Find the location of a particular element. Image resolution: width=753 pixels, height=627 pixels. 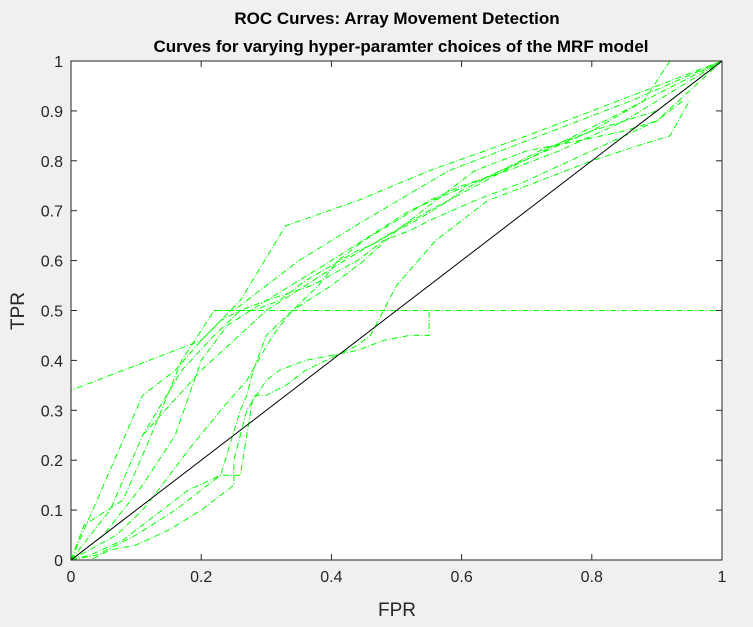

x-tick-label: 1 is located at coordinates (722, 577).